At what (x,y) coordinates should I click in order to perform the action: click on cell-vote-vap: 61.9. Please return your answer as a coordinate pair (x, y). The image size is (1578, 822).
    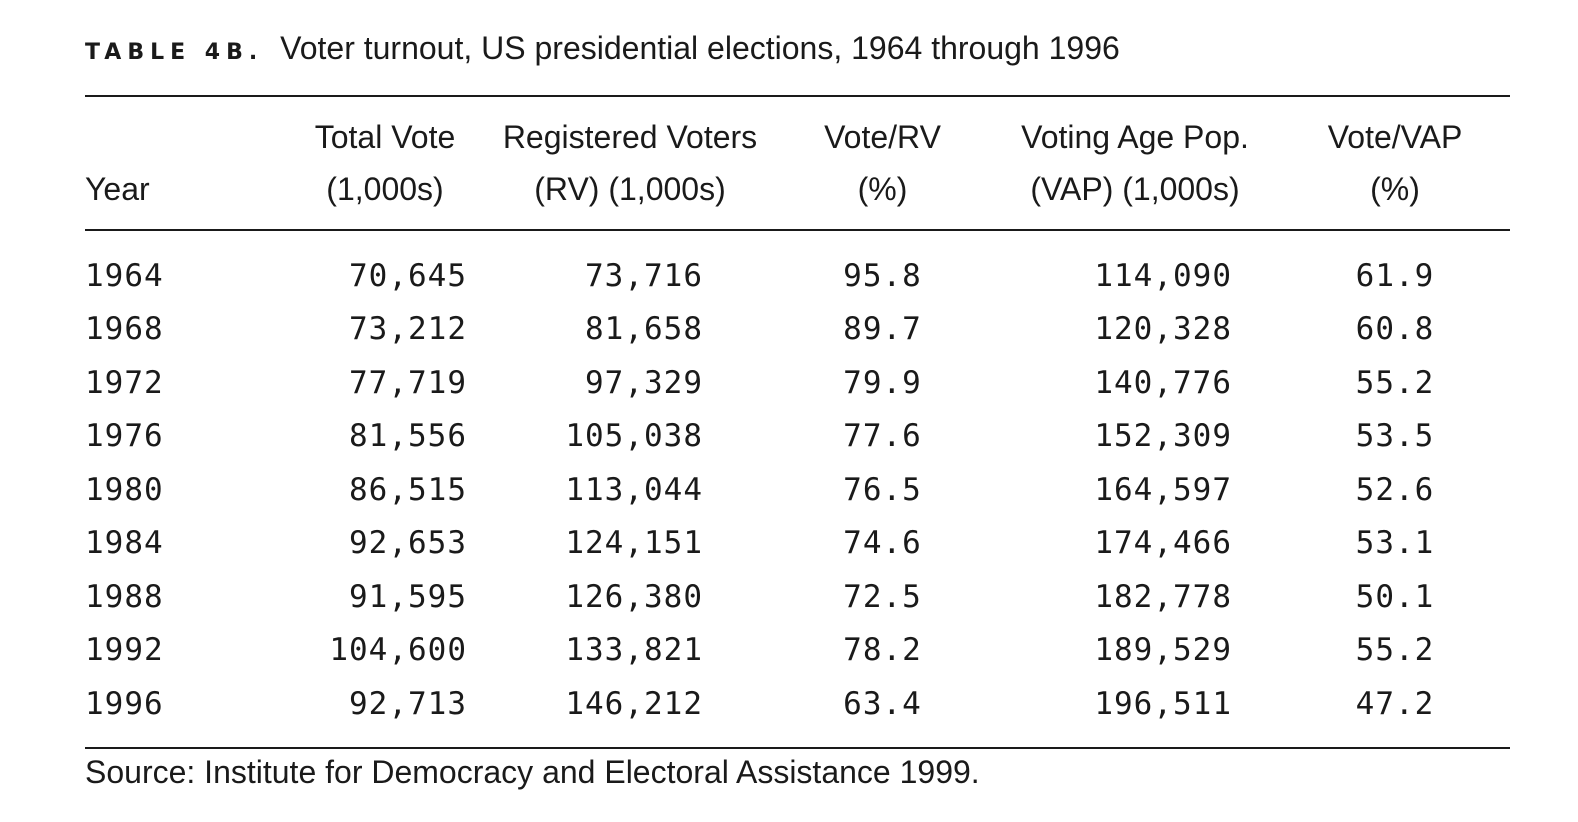
    Looking at the image, I should click on (1395, 275).